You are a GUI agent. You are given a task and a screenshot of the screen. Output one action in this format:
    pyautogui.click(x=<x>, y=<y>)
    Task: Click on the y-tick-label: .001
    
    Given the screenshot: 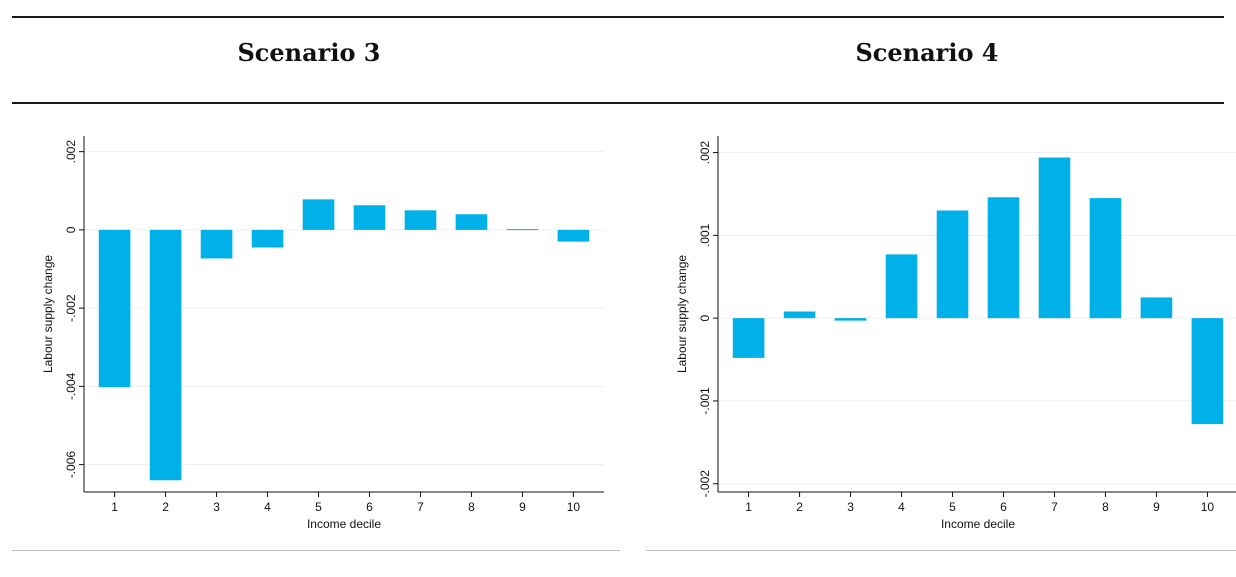 What is the action you would take?
    pyautogui.click(x=705, y=235)
    